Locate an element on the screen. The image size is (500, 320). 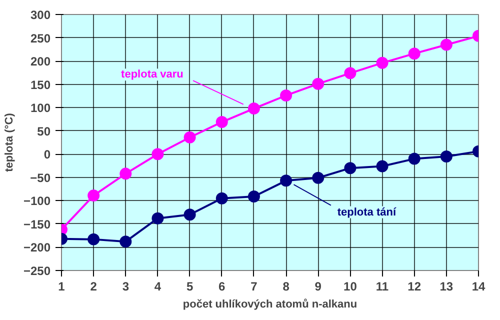
x-tick-label: 1 is located at coordinates (62, 287).